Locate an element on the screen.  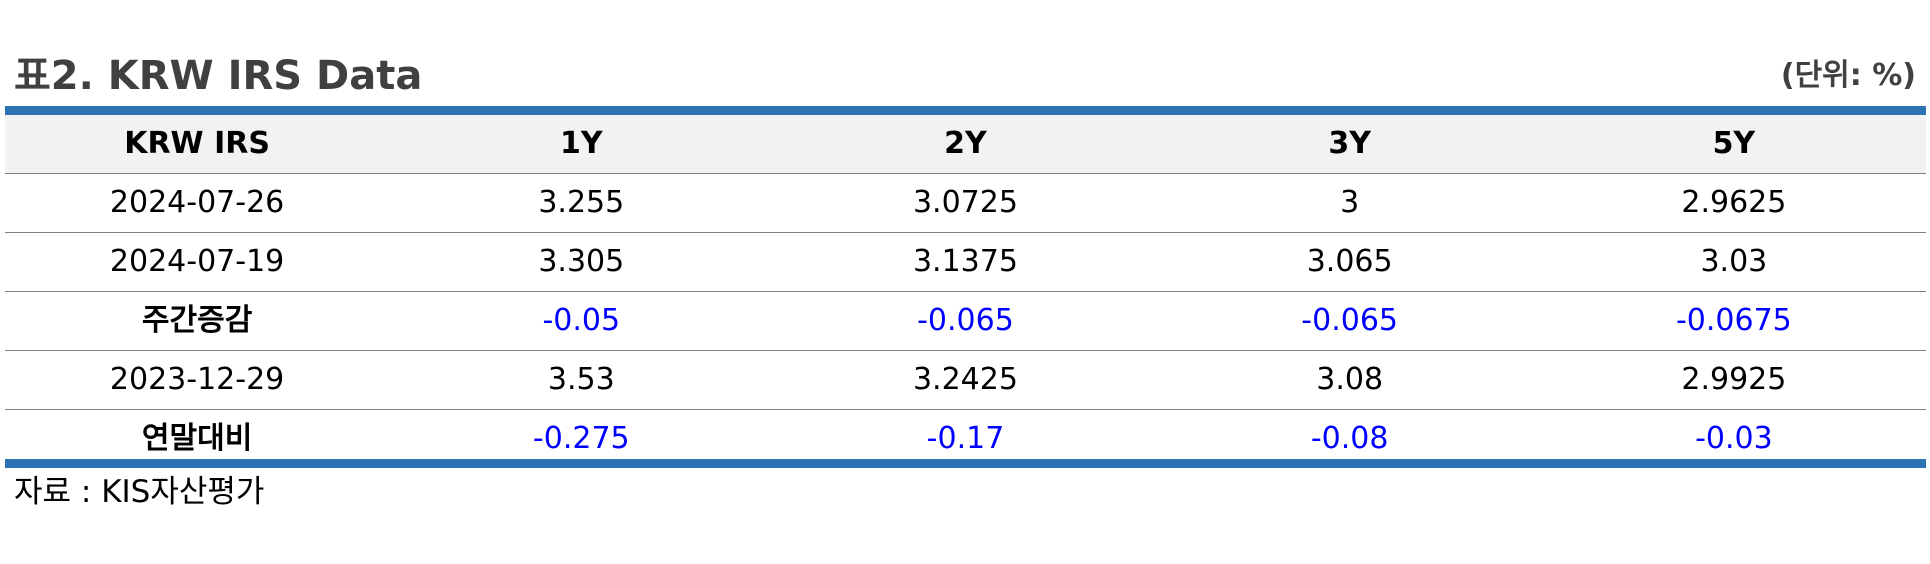
table-row: 주간증감 -0.05 -0.065 -0.065 -0.0675 is located at coordinates (965, 321).